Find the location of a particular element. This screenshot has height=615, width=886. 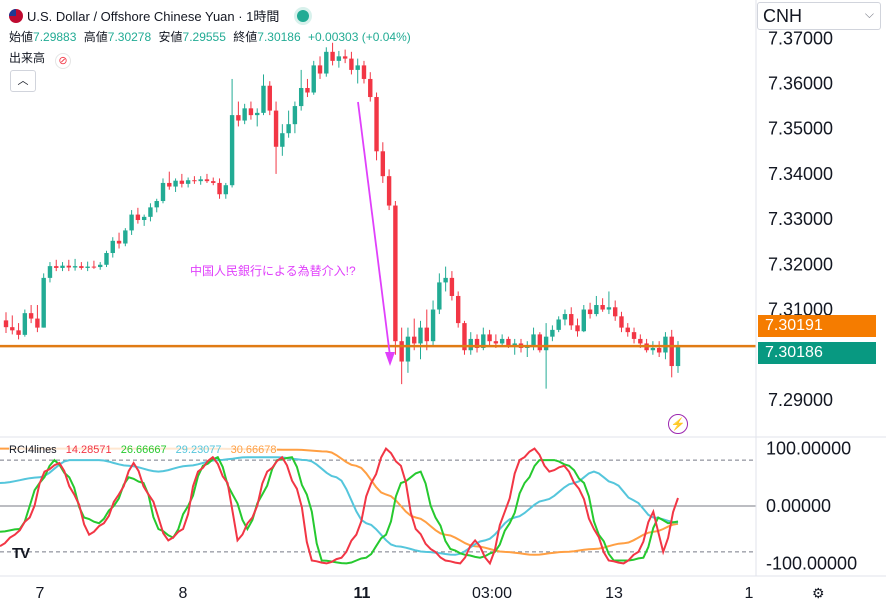

settings-gear-icon: ⚙ is located at coordinates (818, 593).